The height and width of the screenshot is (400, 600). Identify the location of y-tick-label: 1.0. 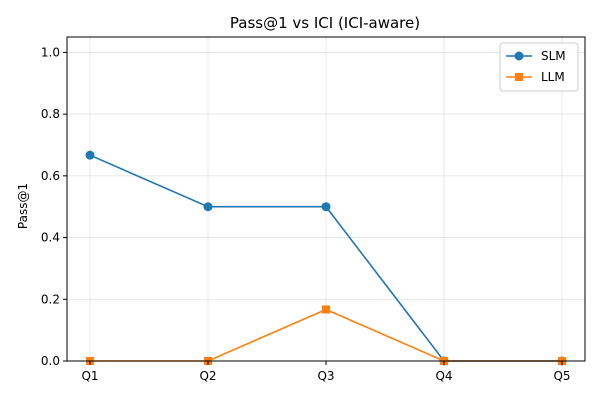
(50, 52).